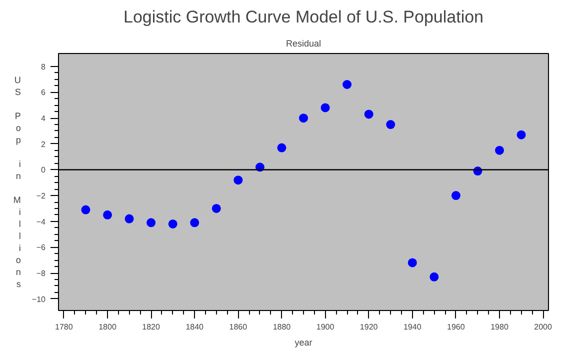 The height and width of the screenshot is (350, 563). Describe the element at coordinates (303, 343) in the screenshot. I see `x-axis-title: year` at that location.